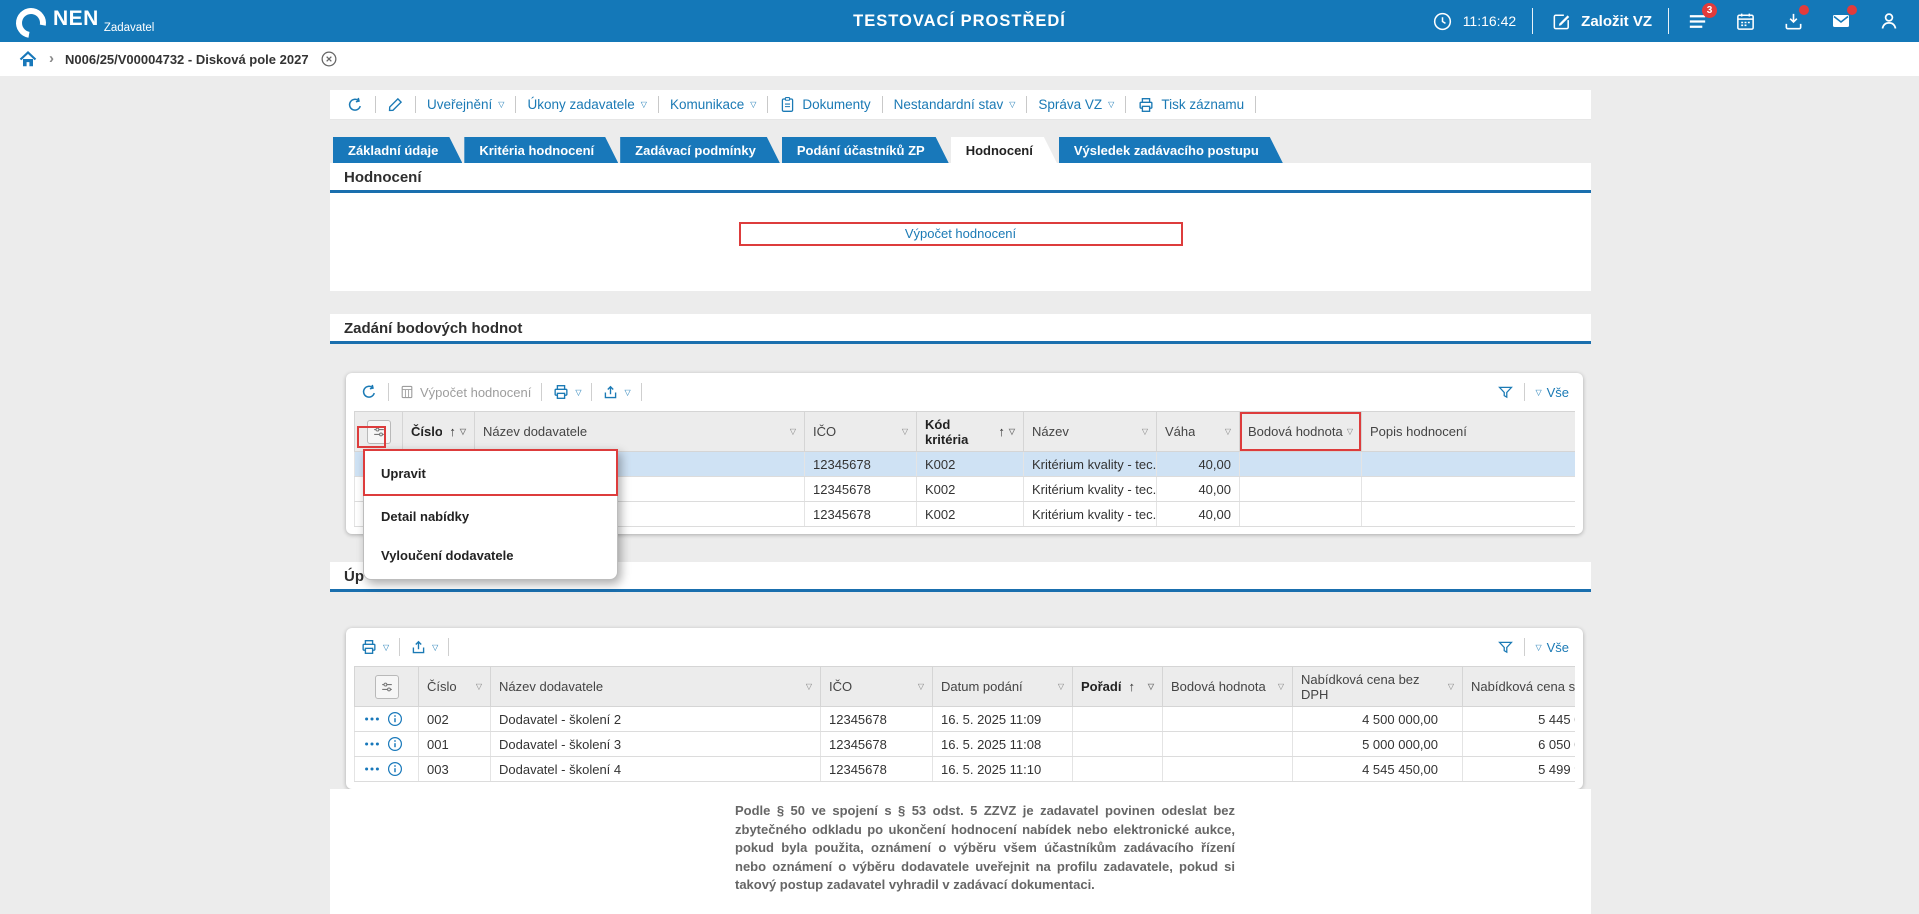 This screenshot has height=914, width=1919. What do you see at coordinates (465, 392) in the screenshot?
I see `calc-hodnoceni-button-disabled: Výpočet hodnocení` at bounding box center [465, 392].